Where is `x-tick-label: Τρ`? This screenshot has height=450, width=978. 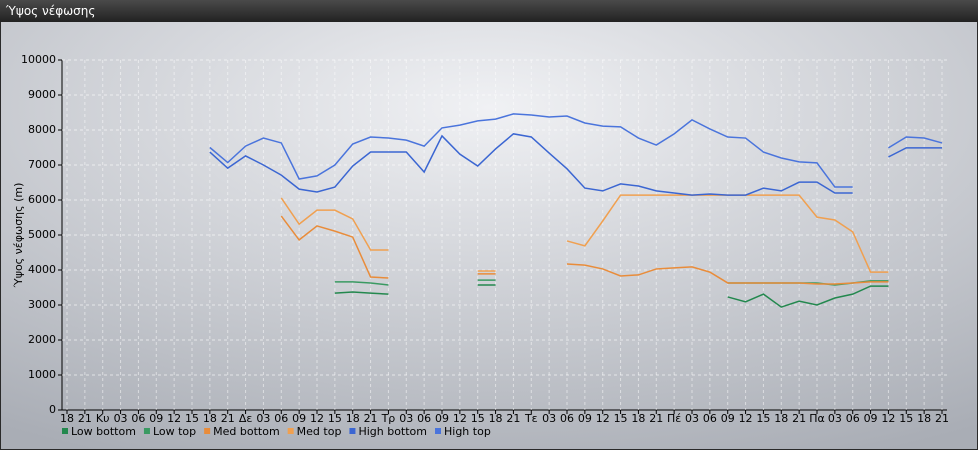 x-tick-label: Τρ is located at coordinates (388, 418).